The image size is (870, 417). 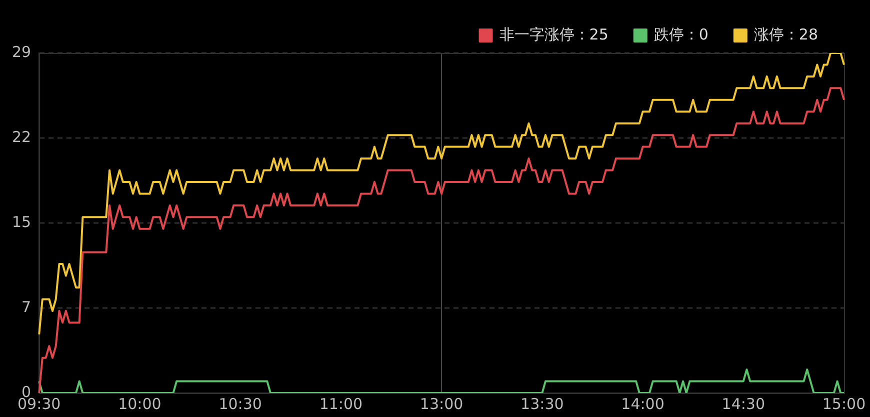 I want to click on legend-label: 涨停：28, so click(x=786, y=34).